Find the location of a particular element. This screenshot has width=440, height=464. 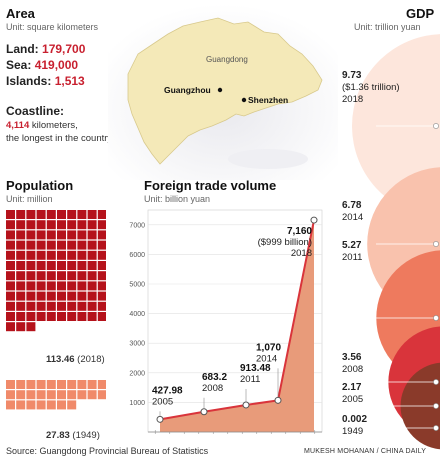

gdp-label-1949: 0.002 1949 is located at coordinates (354, 426).